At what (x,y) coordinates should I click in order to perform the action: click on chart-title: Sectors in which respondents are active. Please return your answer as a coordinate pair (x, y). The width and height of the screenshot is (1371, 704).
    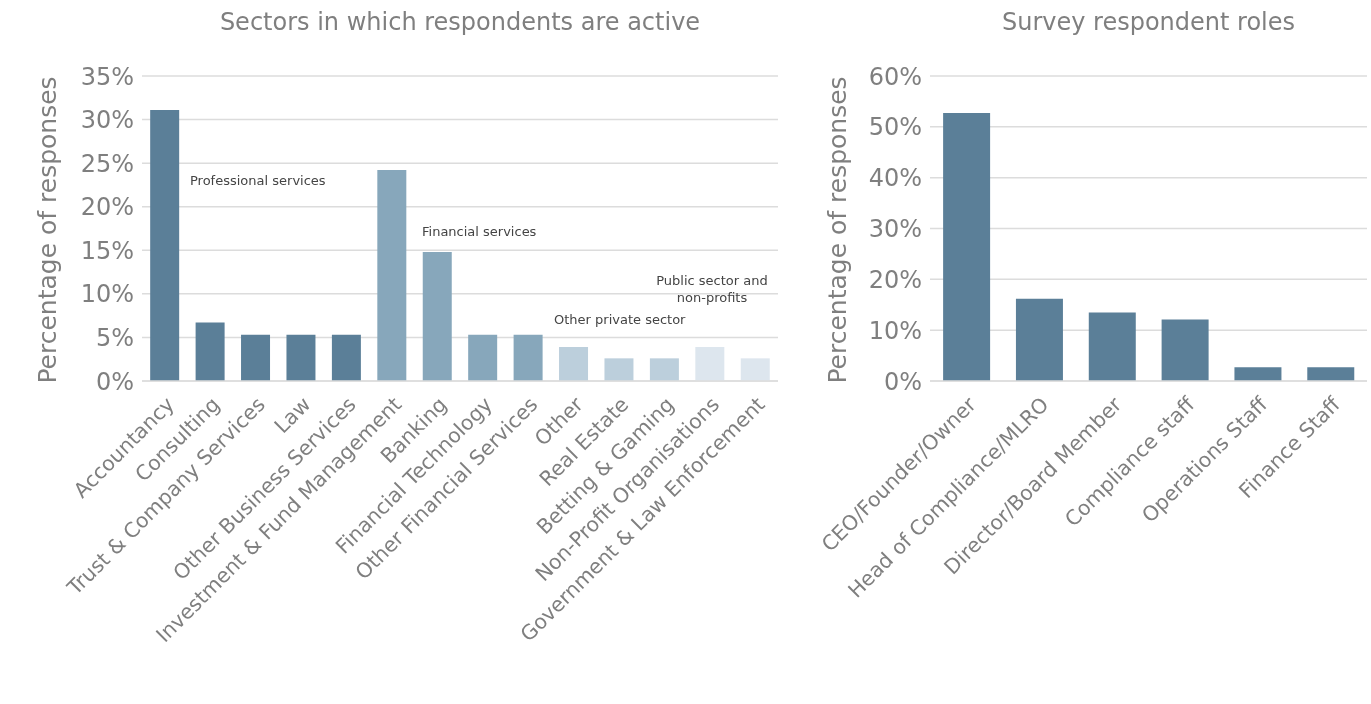
    Looking at the image, I should click on (460, 22).